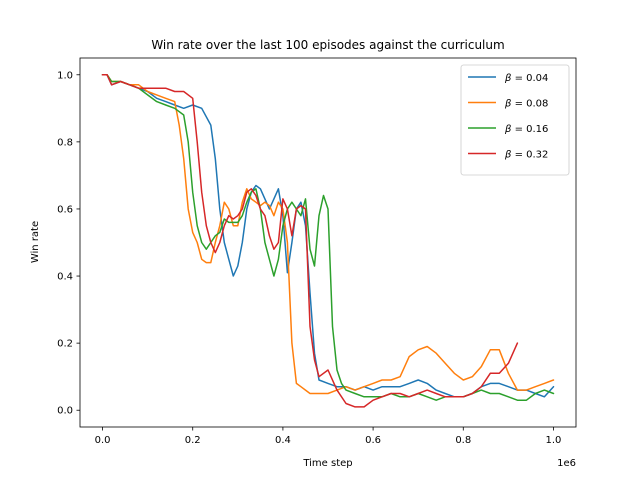  Describe the element at coordinates (65, 277) in the screenshot. I see `y-tick-label: 0.4` at that location.